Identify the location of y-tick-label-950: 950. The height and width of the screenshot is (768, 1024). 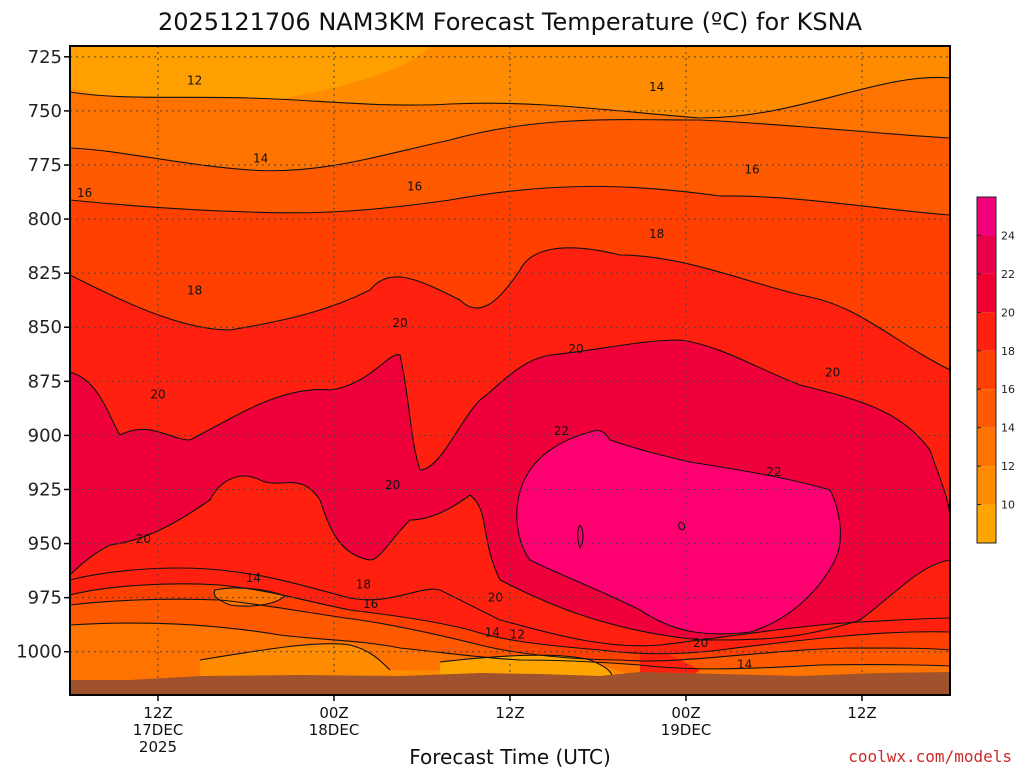
(45, 544).